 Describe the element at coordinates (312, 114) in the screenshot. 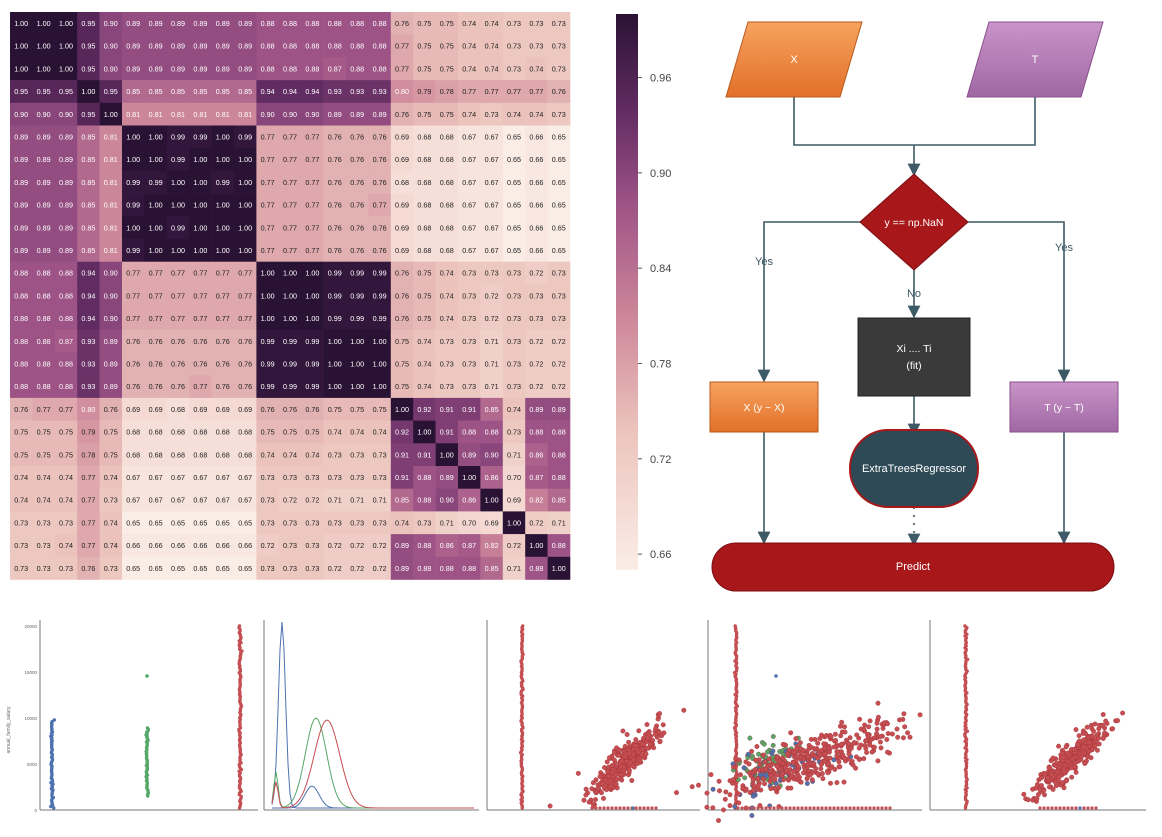

I see `heatmap-cell-label: 0.90` at that location.